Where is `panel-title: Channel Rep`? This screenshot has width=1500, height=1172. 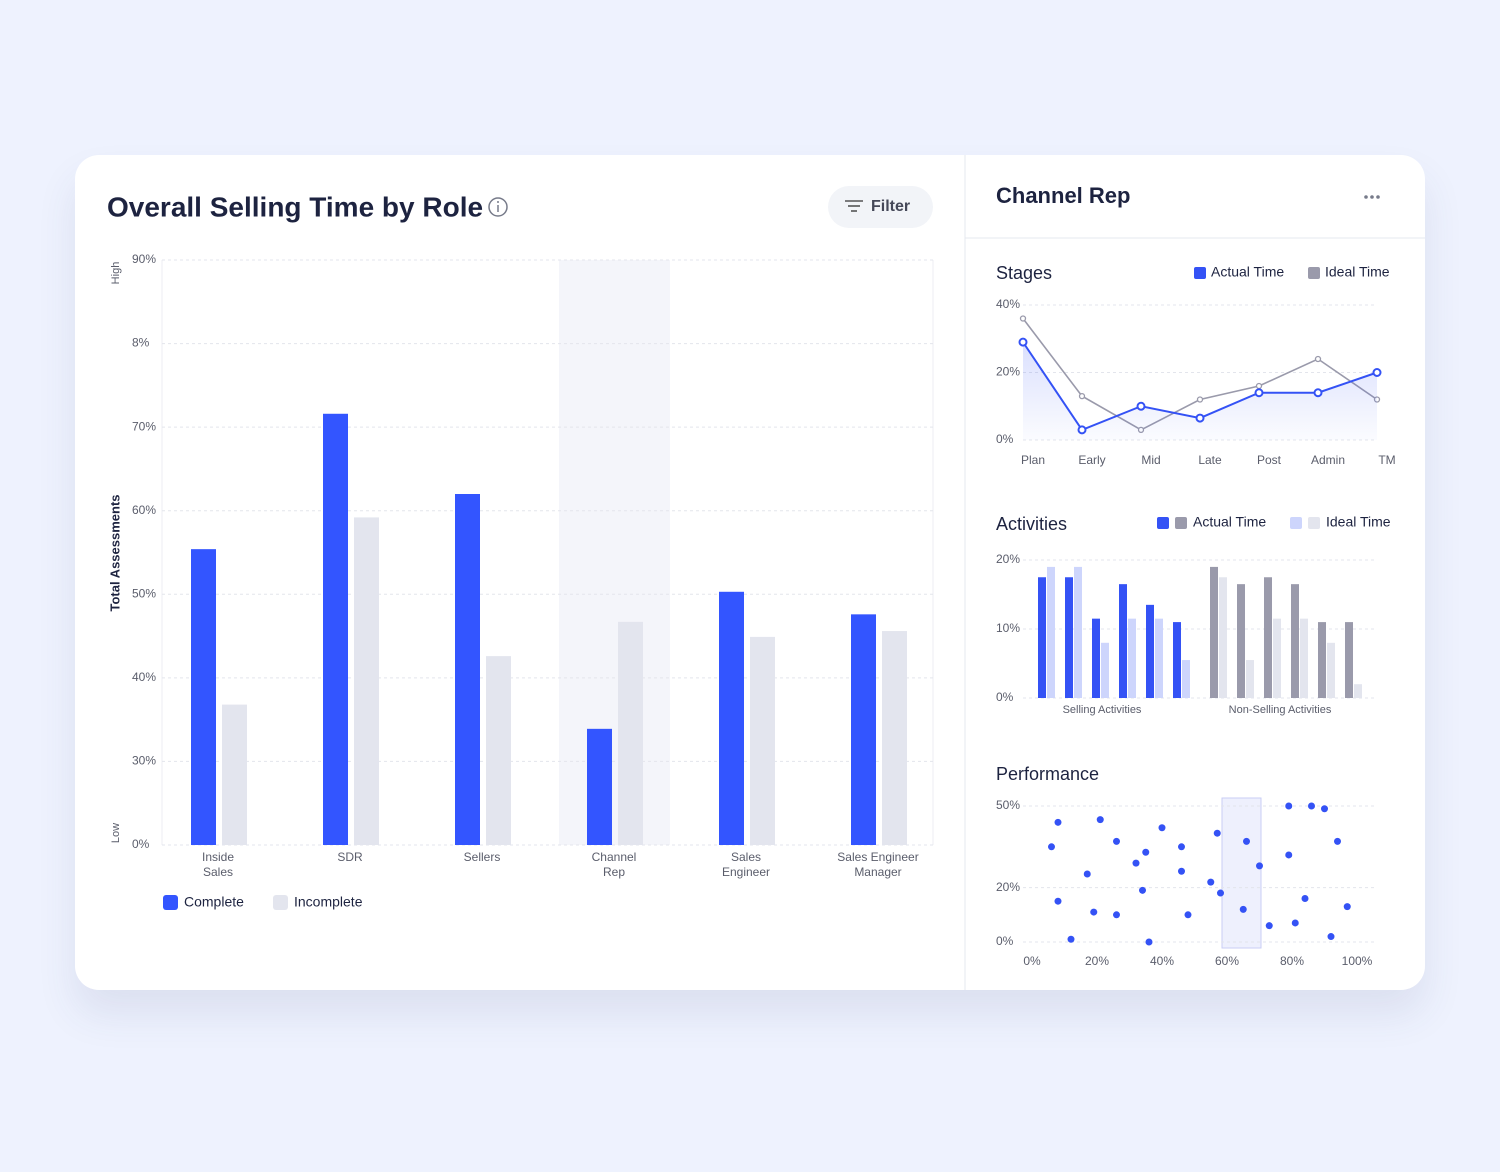
panel-title: Channel Rep is located at coordinates (1063, 195).